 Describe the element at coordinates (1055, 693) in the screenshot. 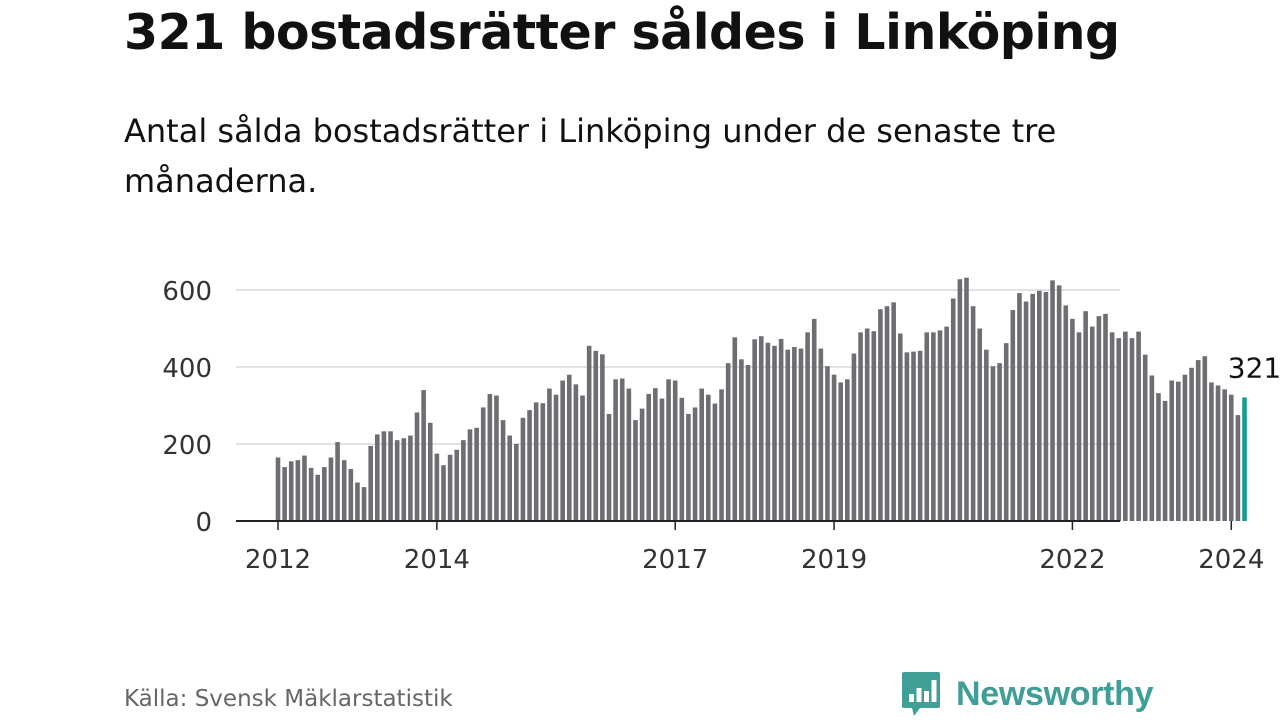

I see `brand-name: Newsworthy` at that location.